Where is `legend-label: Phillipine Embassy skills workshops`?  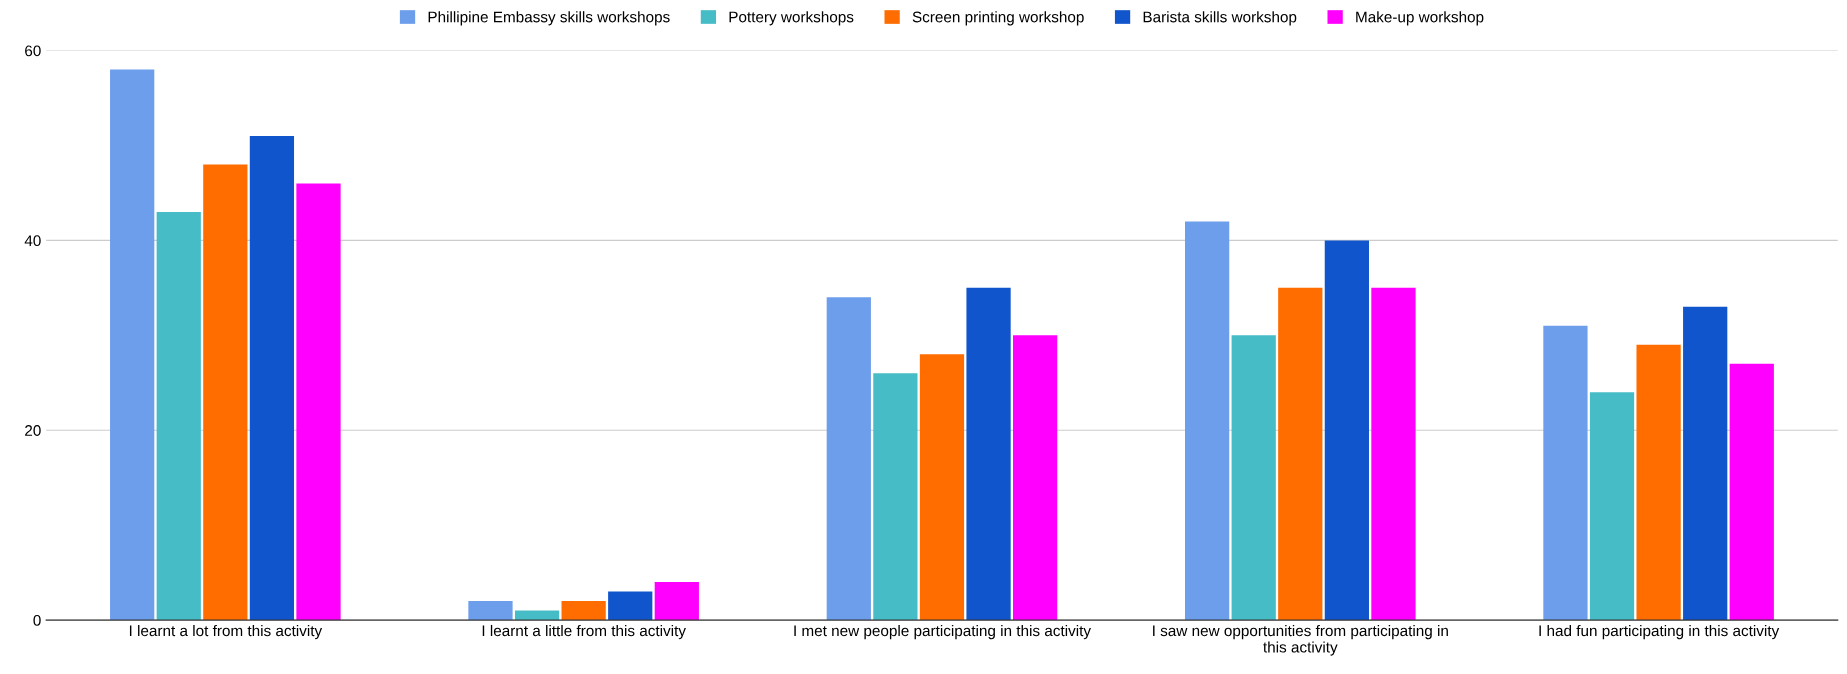 legend-label: Phillipine Embassy skills workshops is located at coordinates (549, 18).